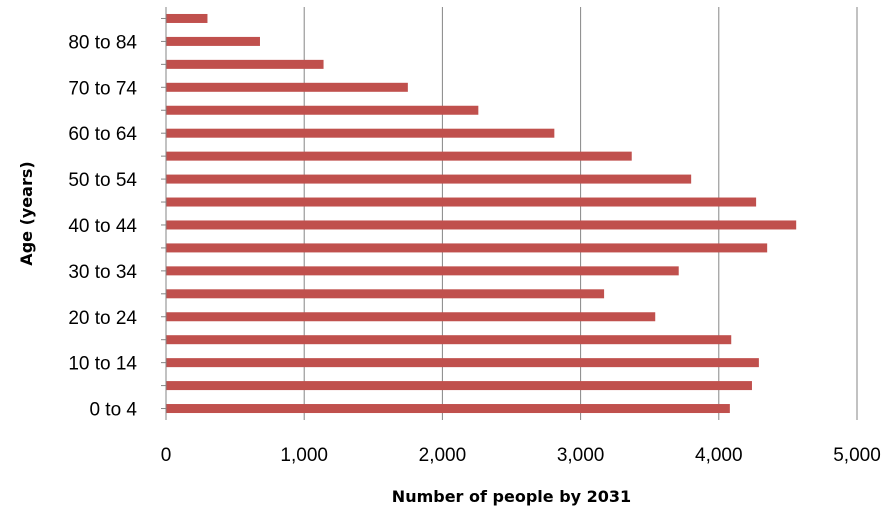 This screenshot has height=513, width=896. What do you see at coordinates (102, 318) in the screenshot?
I see `y-tick-label: 20 to 24` at bounding box center [102, 318].